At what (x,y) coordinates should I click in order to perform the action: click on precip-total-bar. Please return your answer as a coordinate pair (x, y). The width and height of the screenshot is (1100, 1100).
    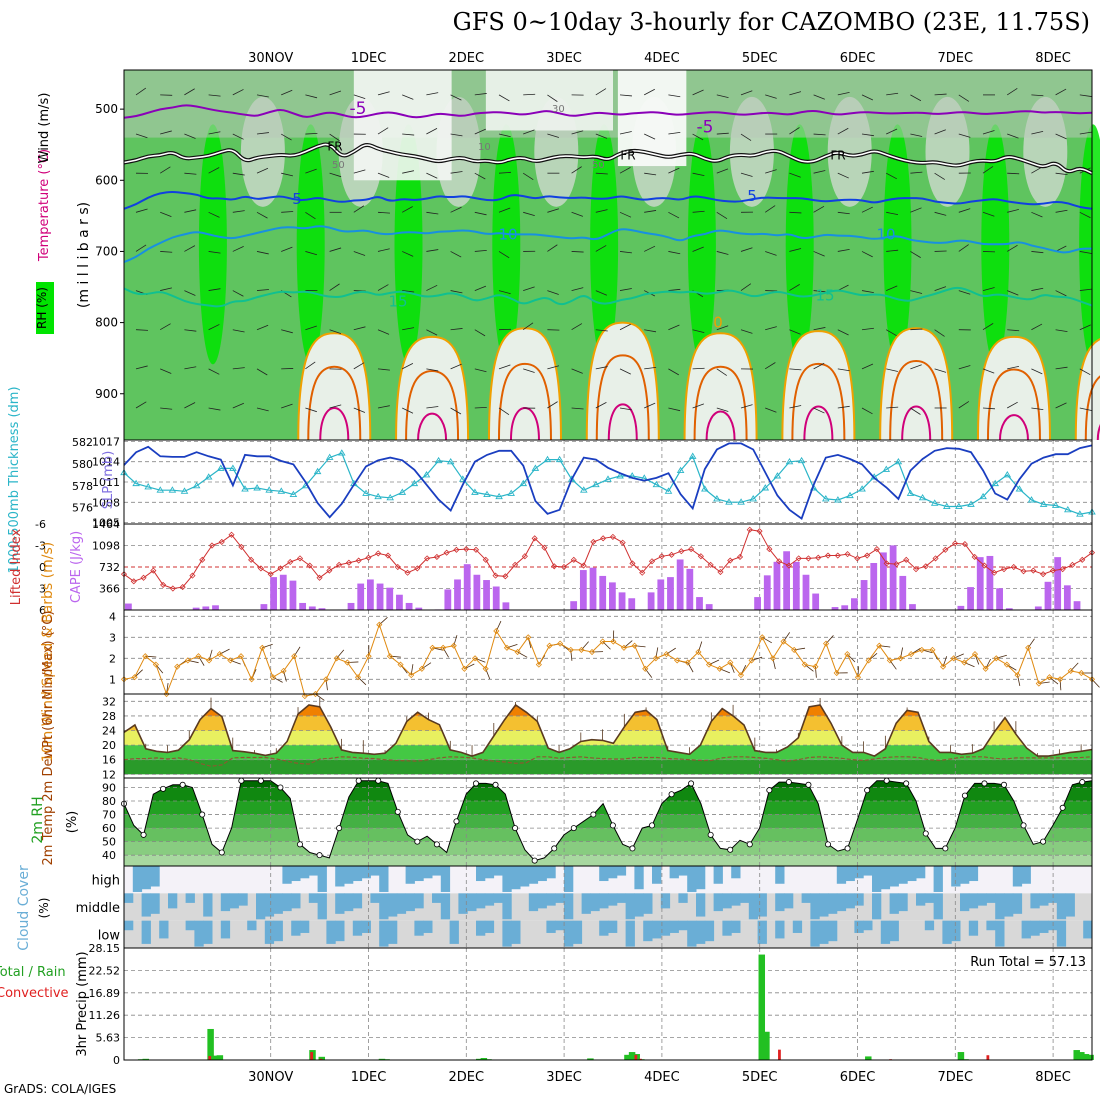
    Looking at the image, I should click on (590, 1059).